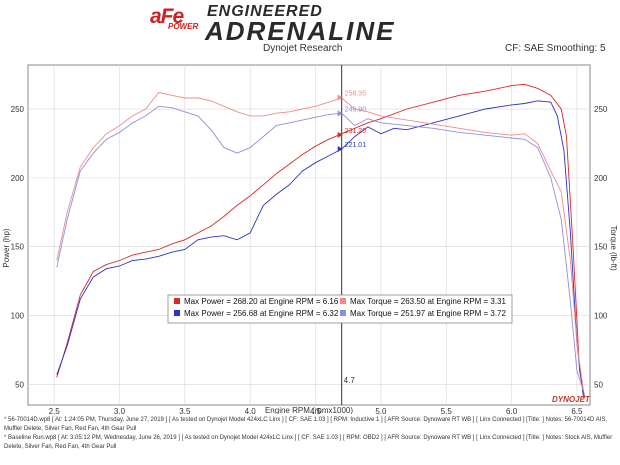 The width and height of the screenshot is (620, 465). Describe the element at coordinates (18, 247) in the screenshot. I see `y-tick-label-left: 150` at that location.